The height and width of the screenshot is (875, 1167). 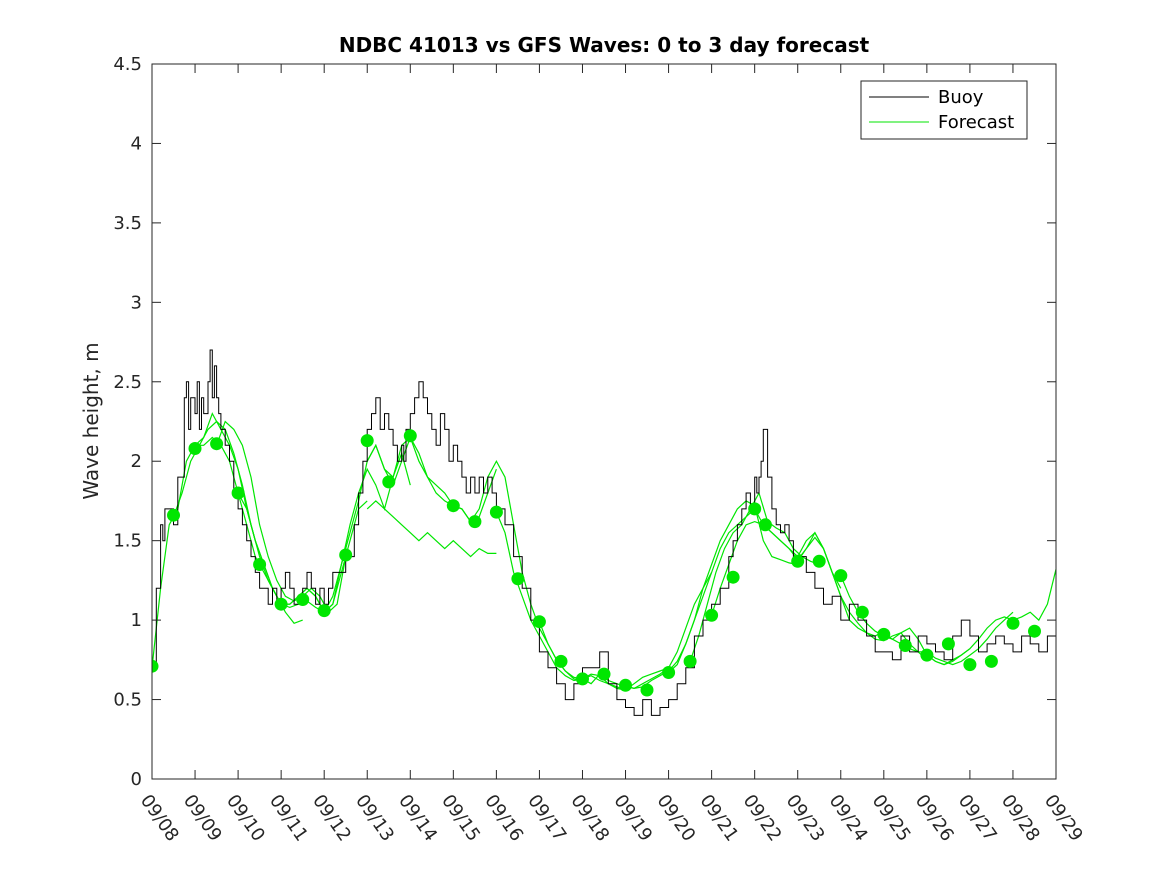 I want to click on y-tick-label-3: 1.5, so click(x=127, y=541).